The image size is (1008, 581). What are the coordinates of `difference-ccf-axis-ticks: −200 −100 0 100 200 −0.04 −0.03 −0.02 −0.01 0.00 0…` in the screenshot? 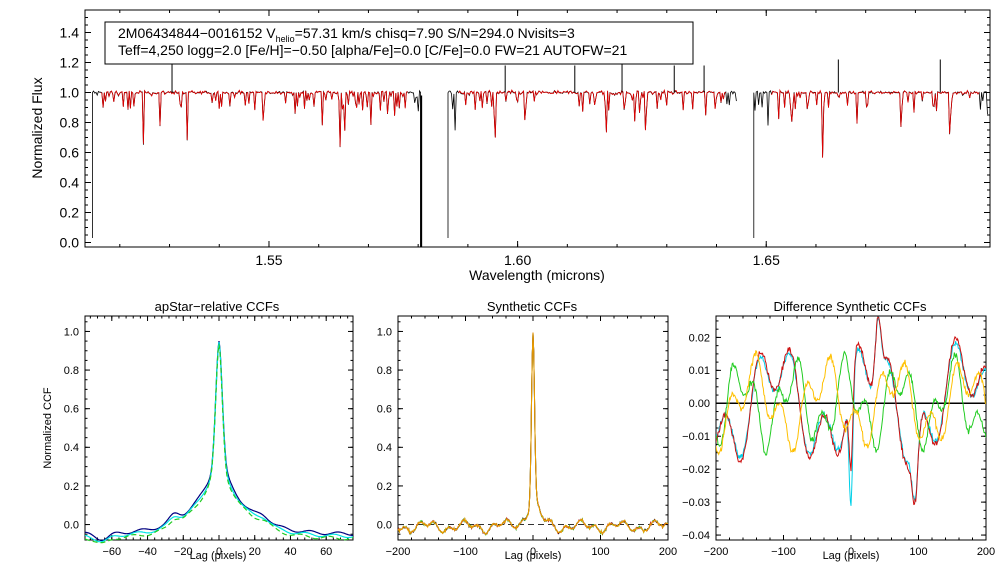 It's located at (838, 437).